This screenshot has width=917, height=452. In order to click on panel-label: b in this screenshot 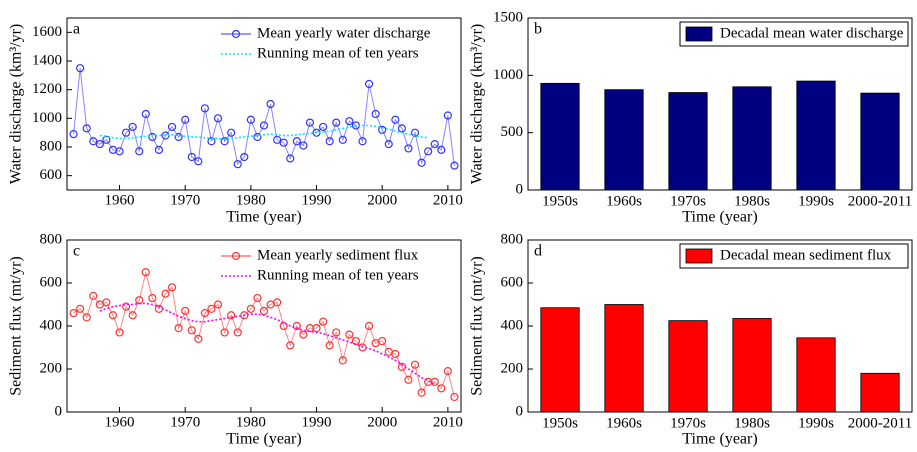, I will do `click(538, 29)`.